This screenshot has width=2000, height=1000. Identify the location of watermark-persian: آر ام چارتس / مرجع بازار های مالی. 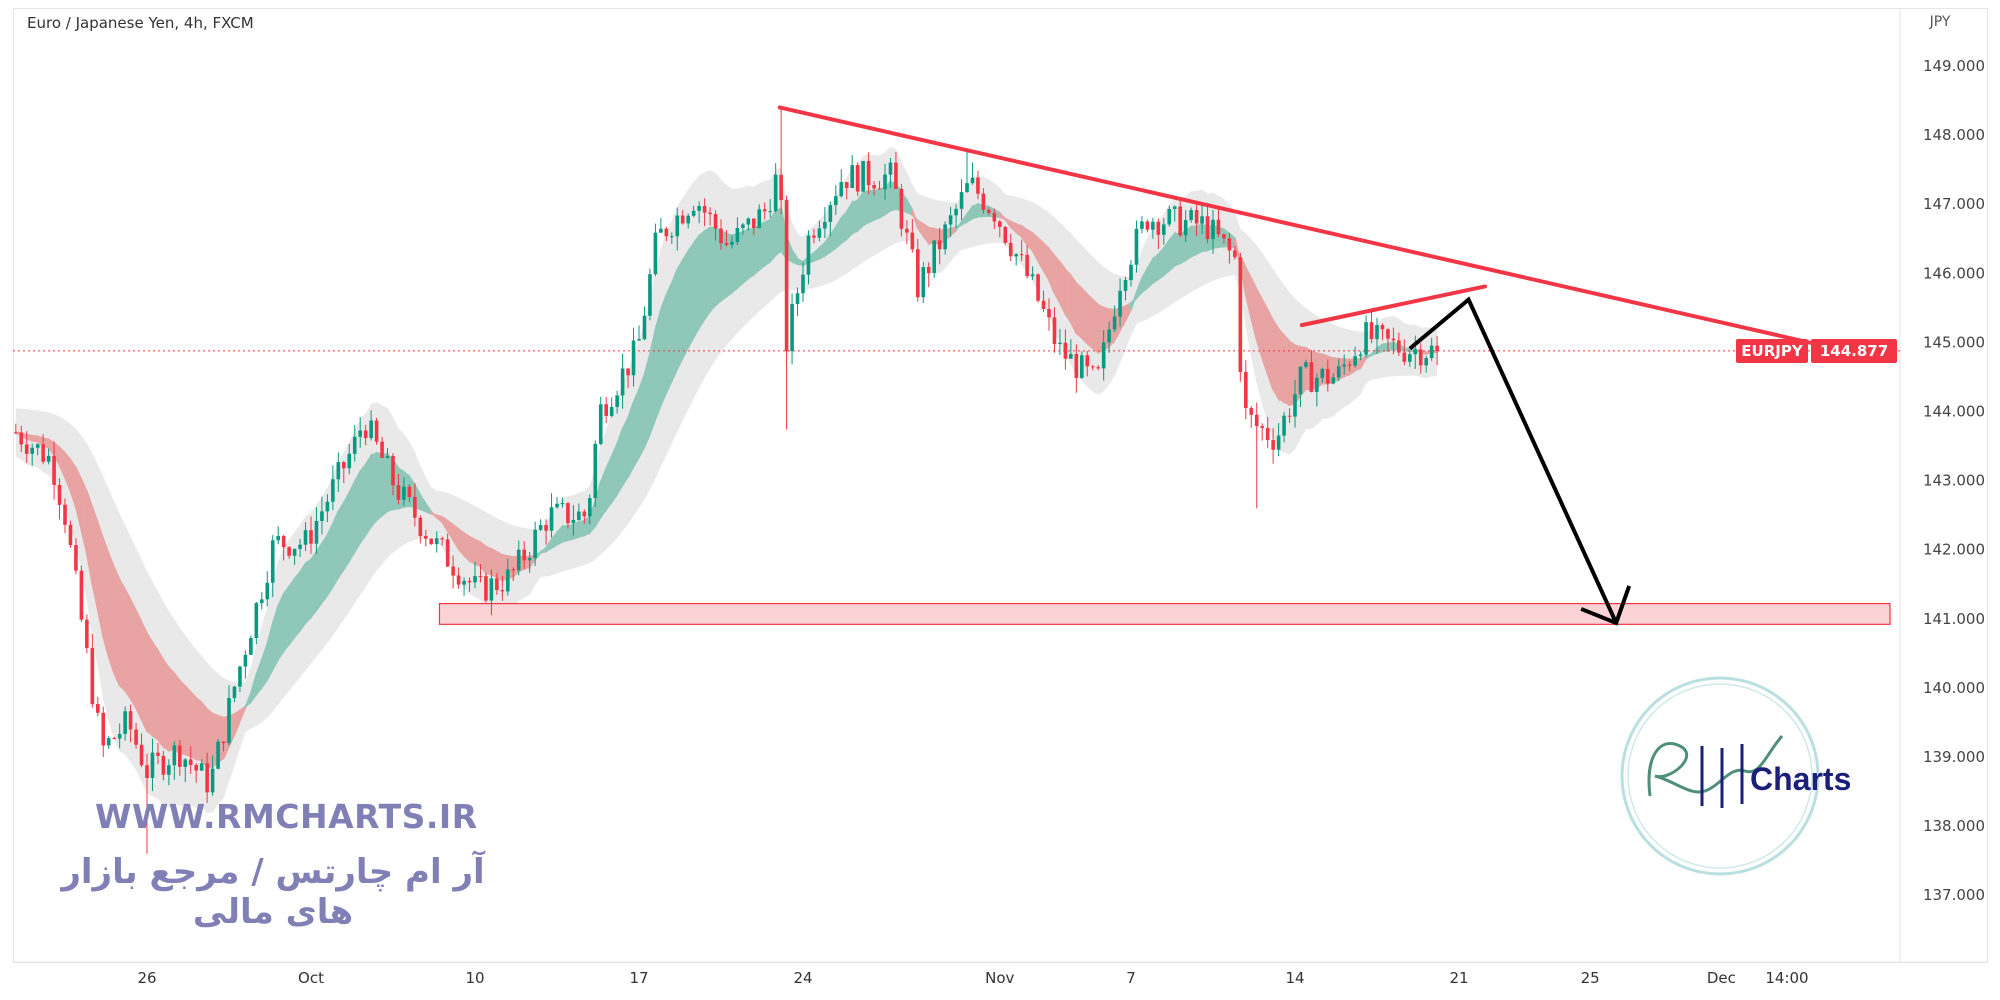
(273, 892).